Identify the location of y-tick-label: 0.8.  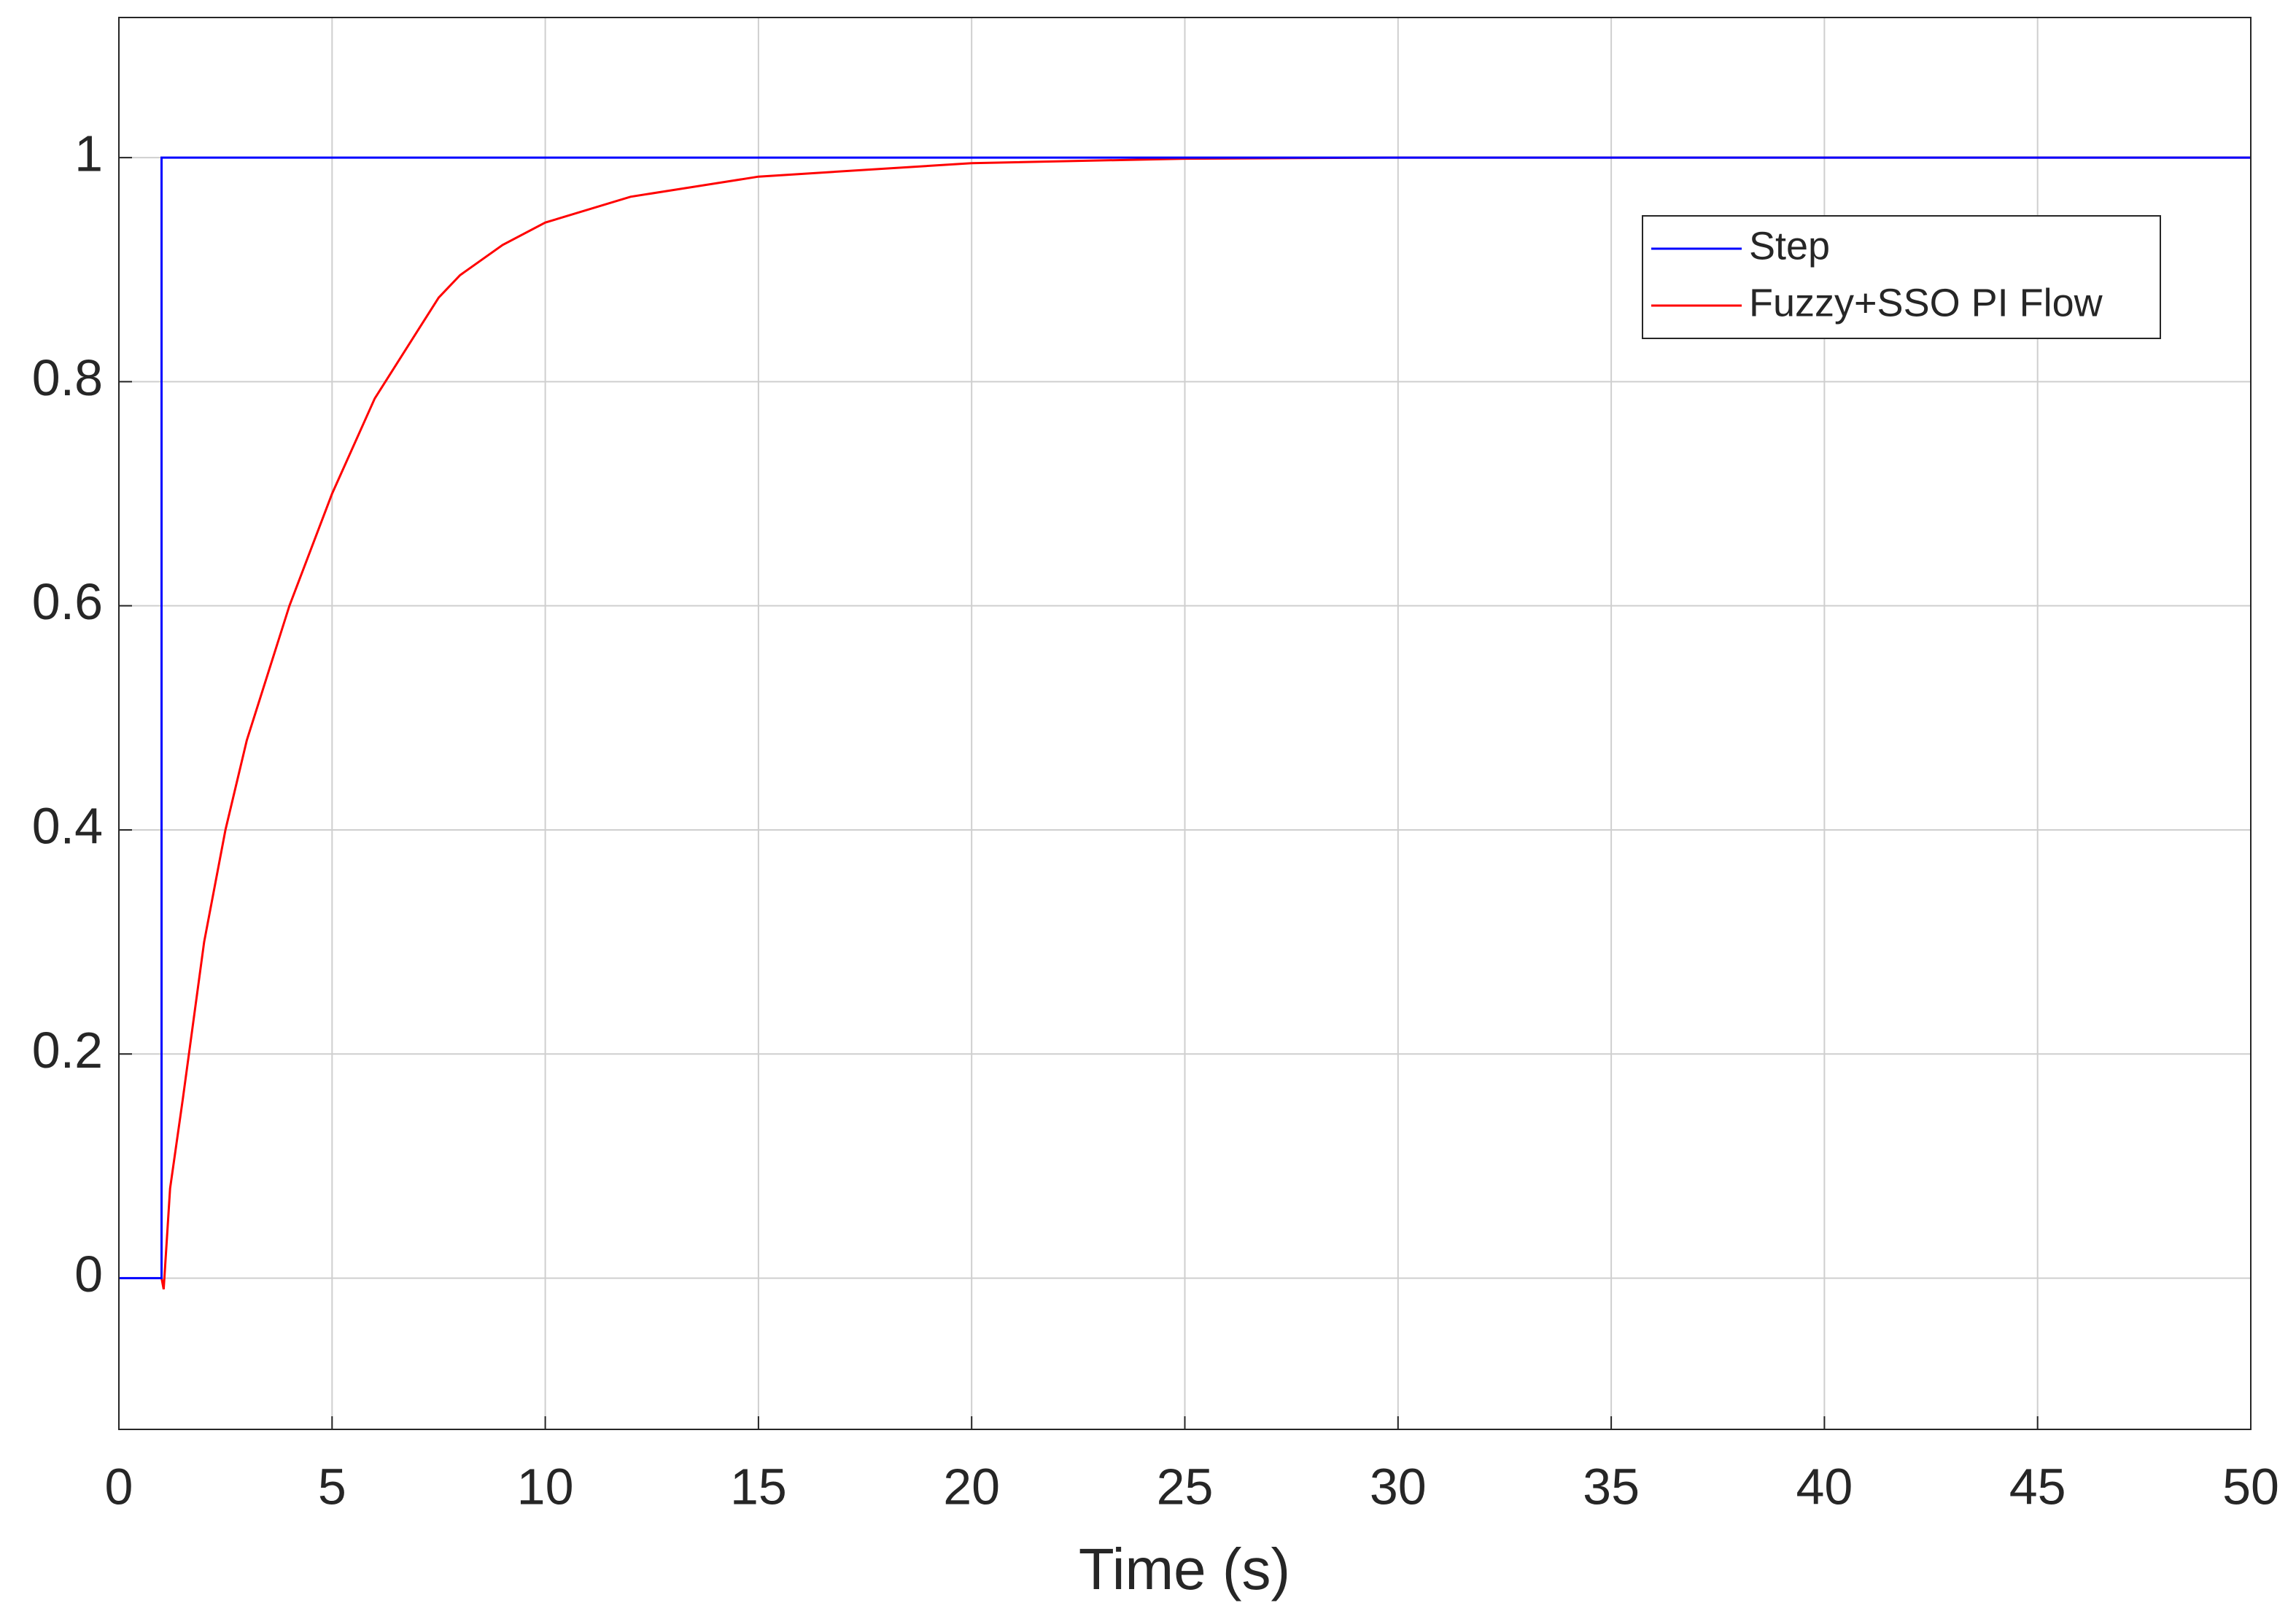
(67, 377).